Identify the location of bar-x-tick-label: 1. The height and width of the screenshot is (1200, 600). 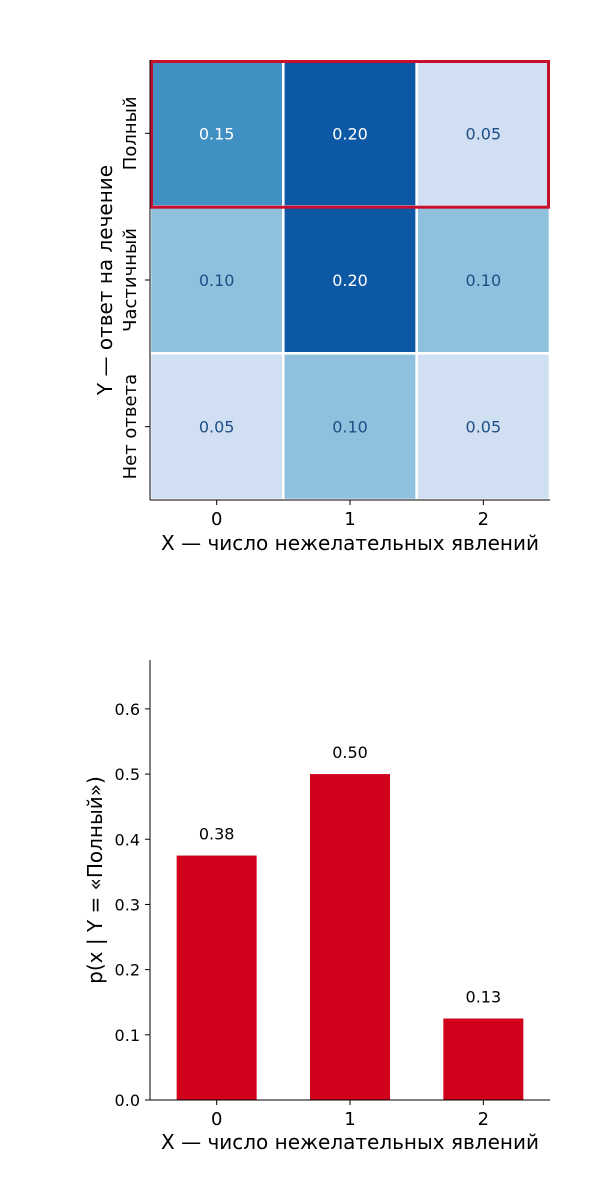
(349, 1119).